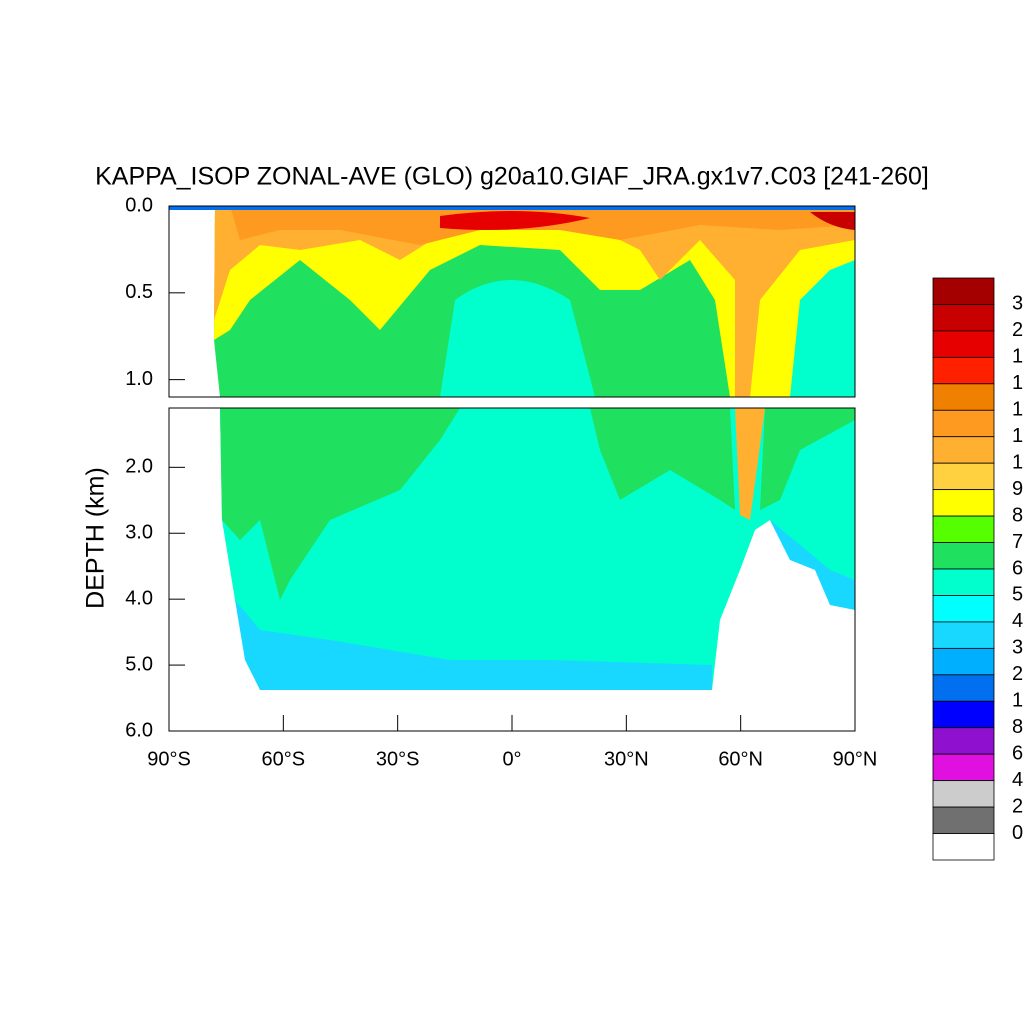 The height and width of the screenshot is (1024, 1024). What do you see at coordinates (626, 759) in the screenshot?
I see `x-tick-label: 30°N` at bounding box center [626, 759].